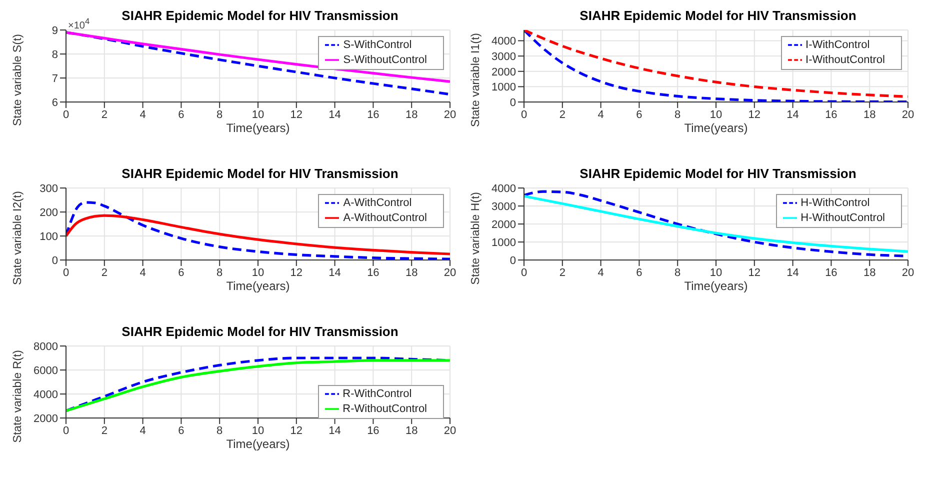 The image size is (931, 481). Describe the element at coordinates (49, 236) in the screenshot. I see `y-tick-label: 100` at that location.